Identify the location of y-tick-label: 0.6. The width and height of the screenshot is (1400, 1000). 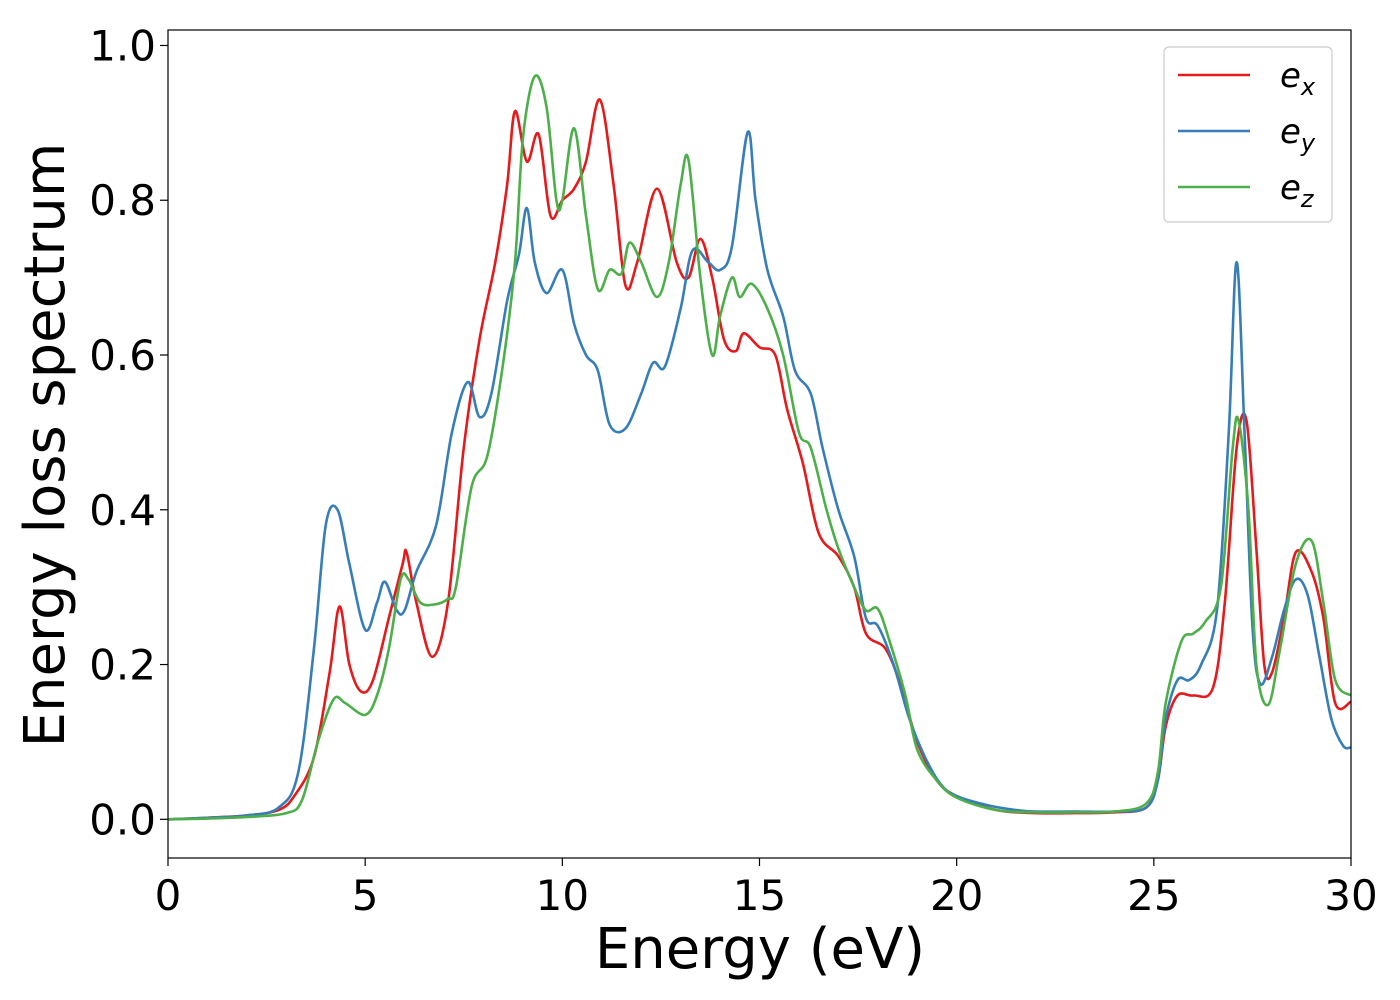
(122, 355).